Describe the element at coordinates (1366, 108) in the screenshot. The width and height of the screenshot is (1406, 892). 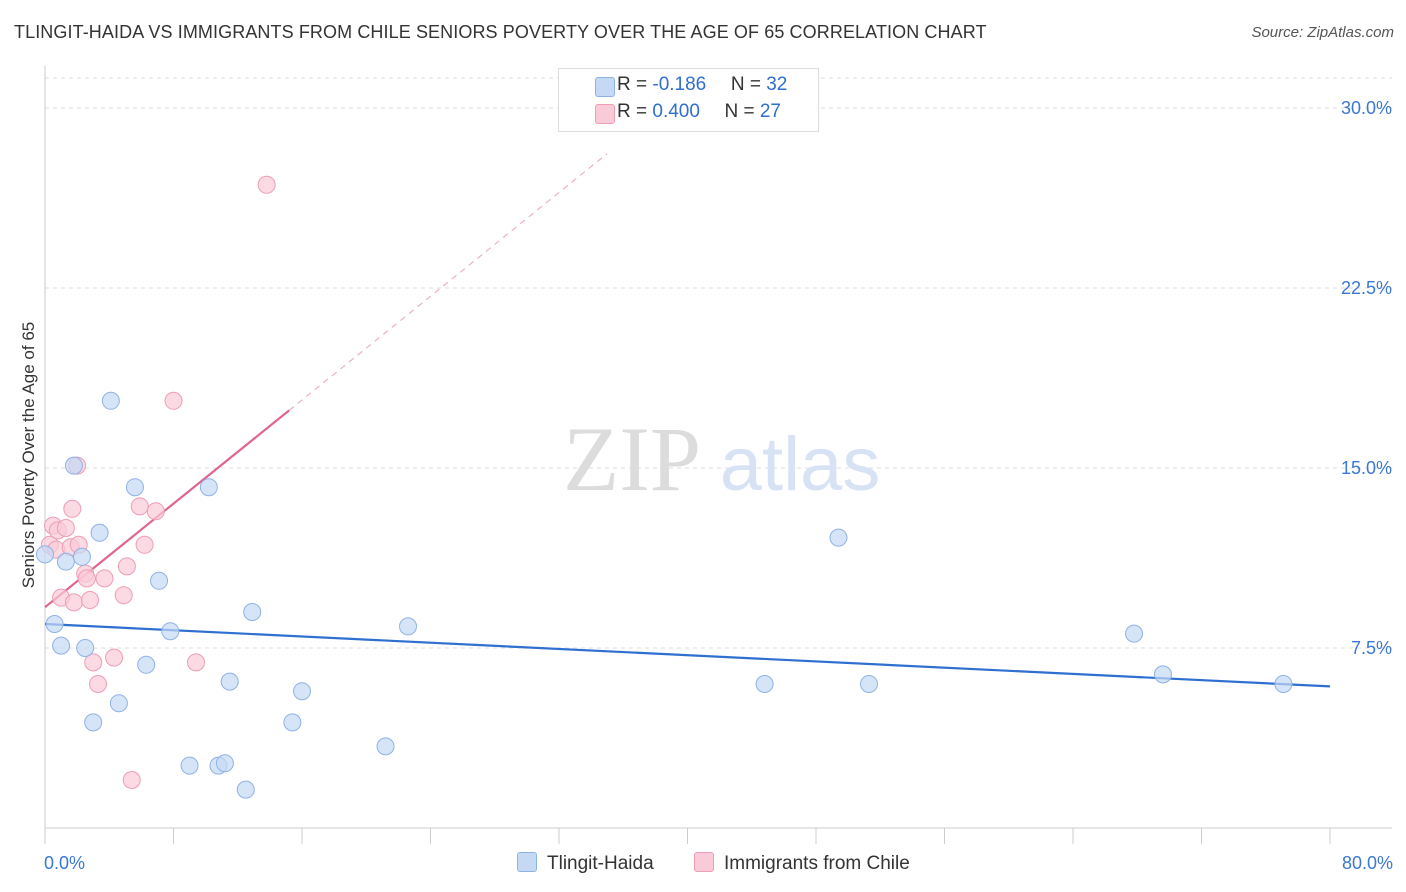
I see `y-tick-label: 30.0%` at that location.